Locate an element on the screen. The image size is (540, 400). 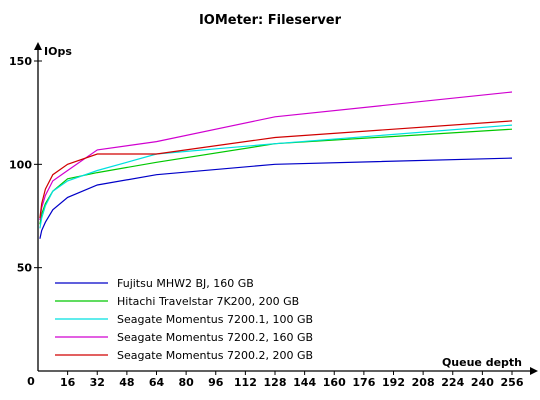
legend-label-5: Seagate Momentus 7200.2, 200 GB is located at coordinates (215, 355).